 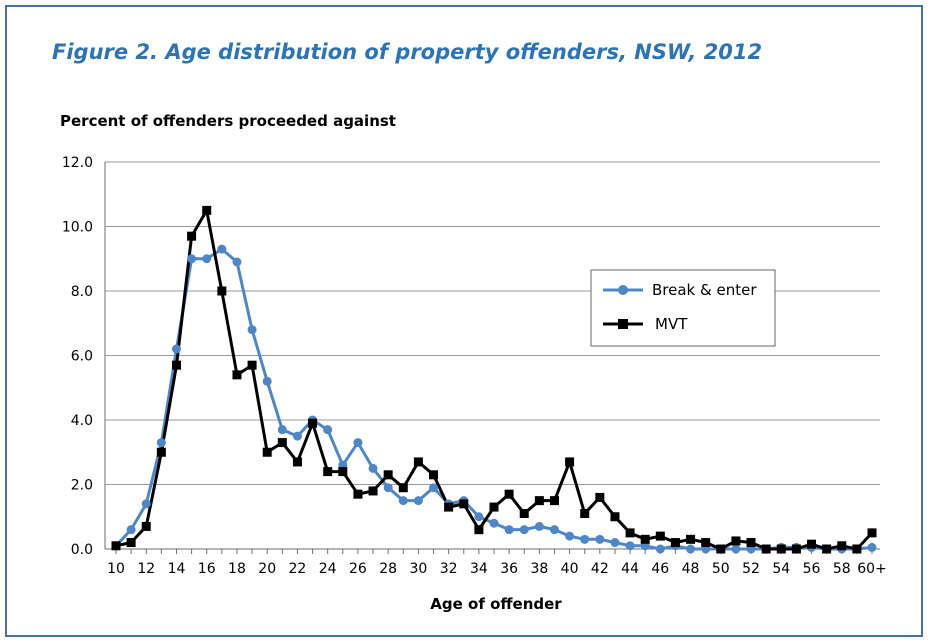 I want to click on x-tick-label: 40, so click(x=570, y=569).